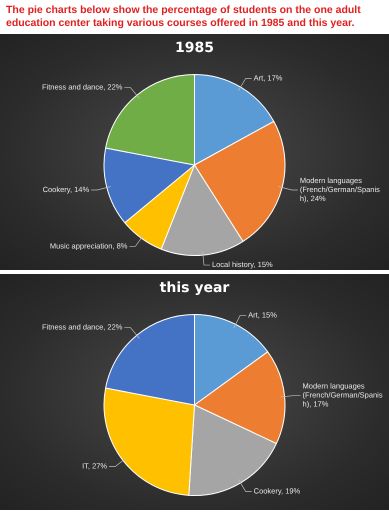 This screenshot has height=512, width=389. I want to click on chart-title: this year, so click(194, 289).